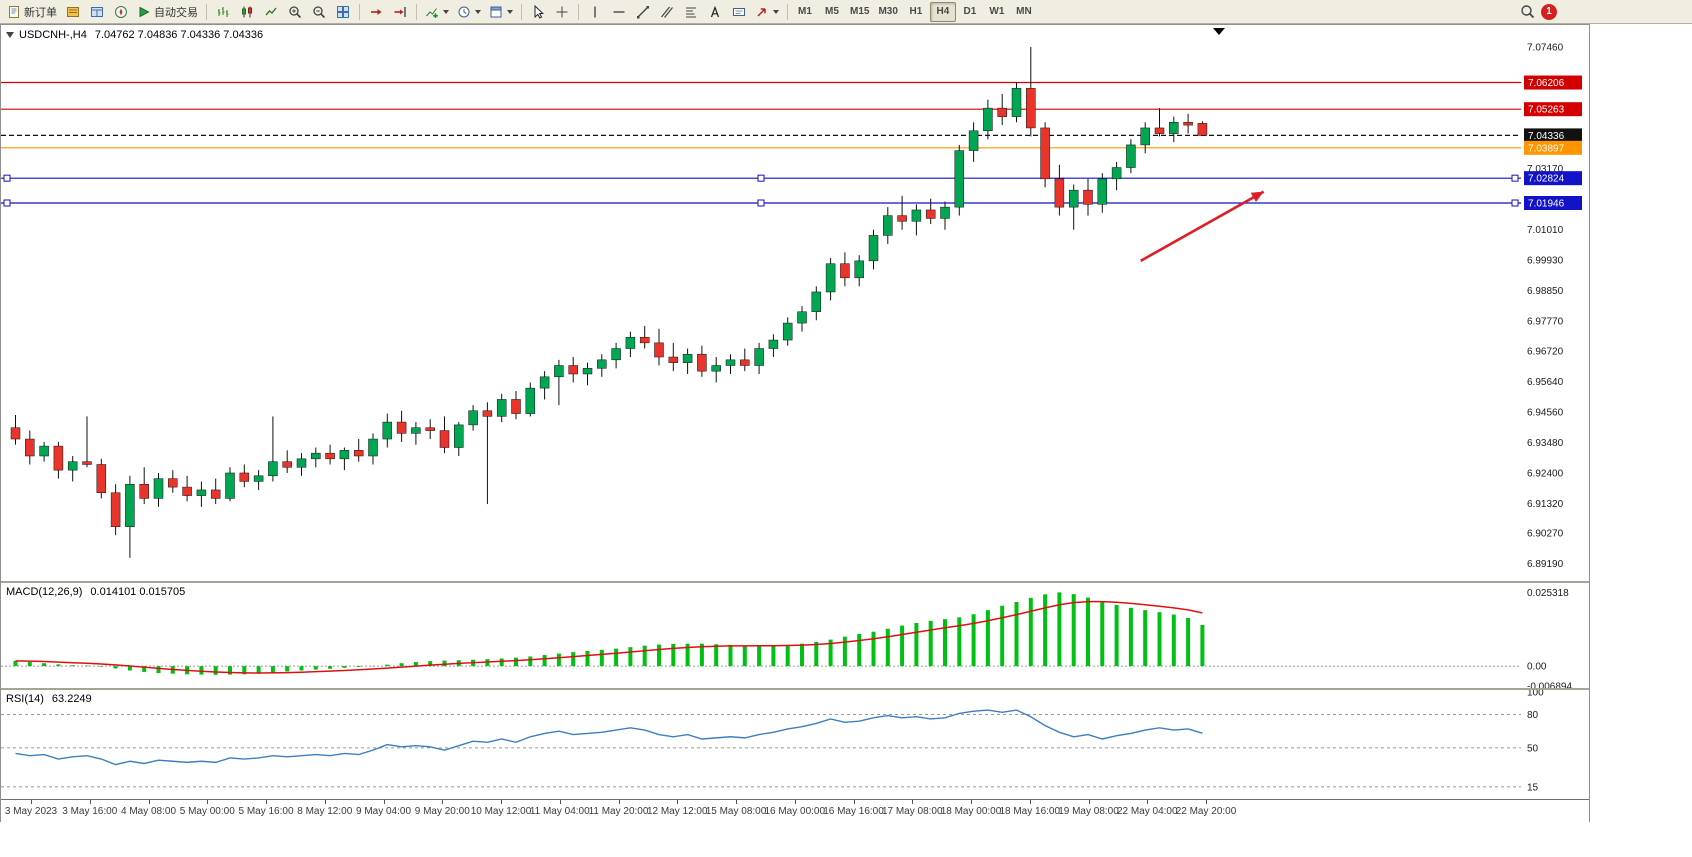 This screenshot has height=857, width=1692. Describe the element at coordinates (1527, 12) in the screenshot. I see `search-button` at that location.